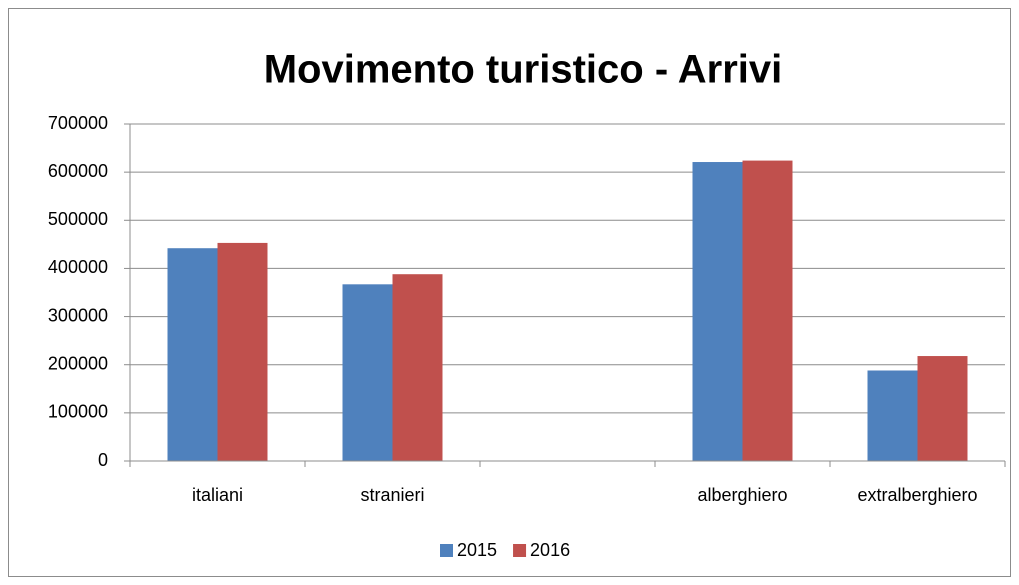 The width and height of the screenshot is (1019, 585). What do you see at coordinates (523, 70) in the screenshot?
I see `chart-title: Movimento turistico - Arrivi` at bounding box center [523, 70].